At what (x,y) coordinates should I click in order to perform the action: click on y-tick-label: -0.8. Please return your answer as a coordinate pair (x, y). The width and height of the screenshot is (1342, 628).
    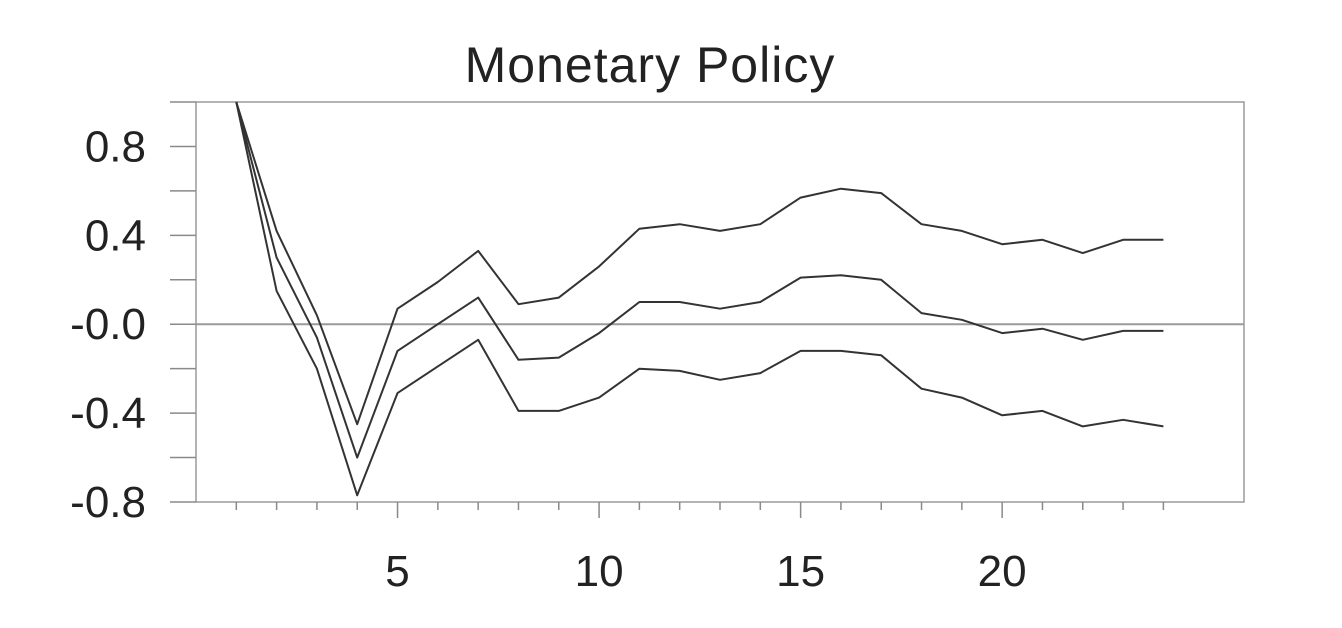
    Looking at the image, I should click on (108, 502).